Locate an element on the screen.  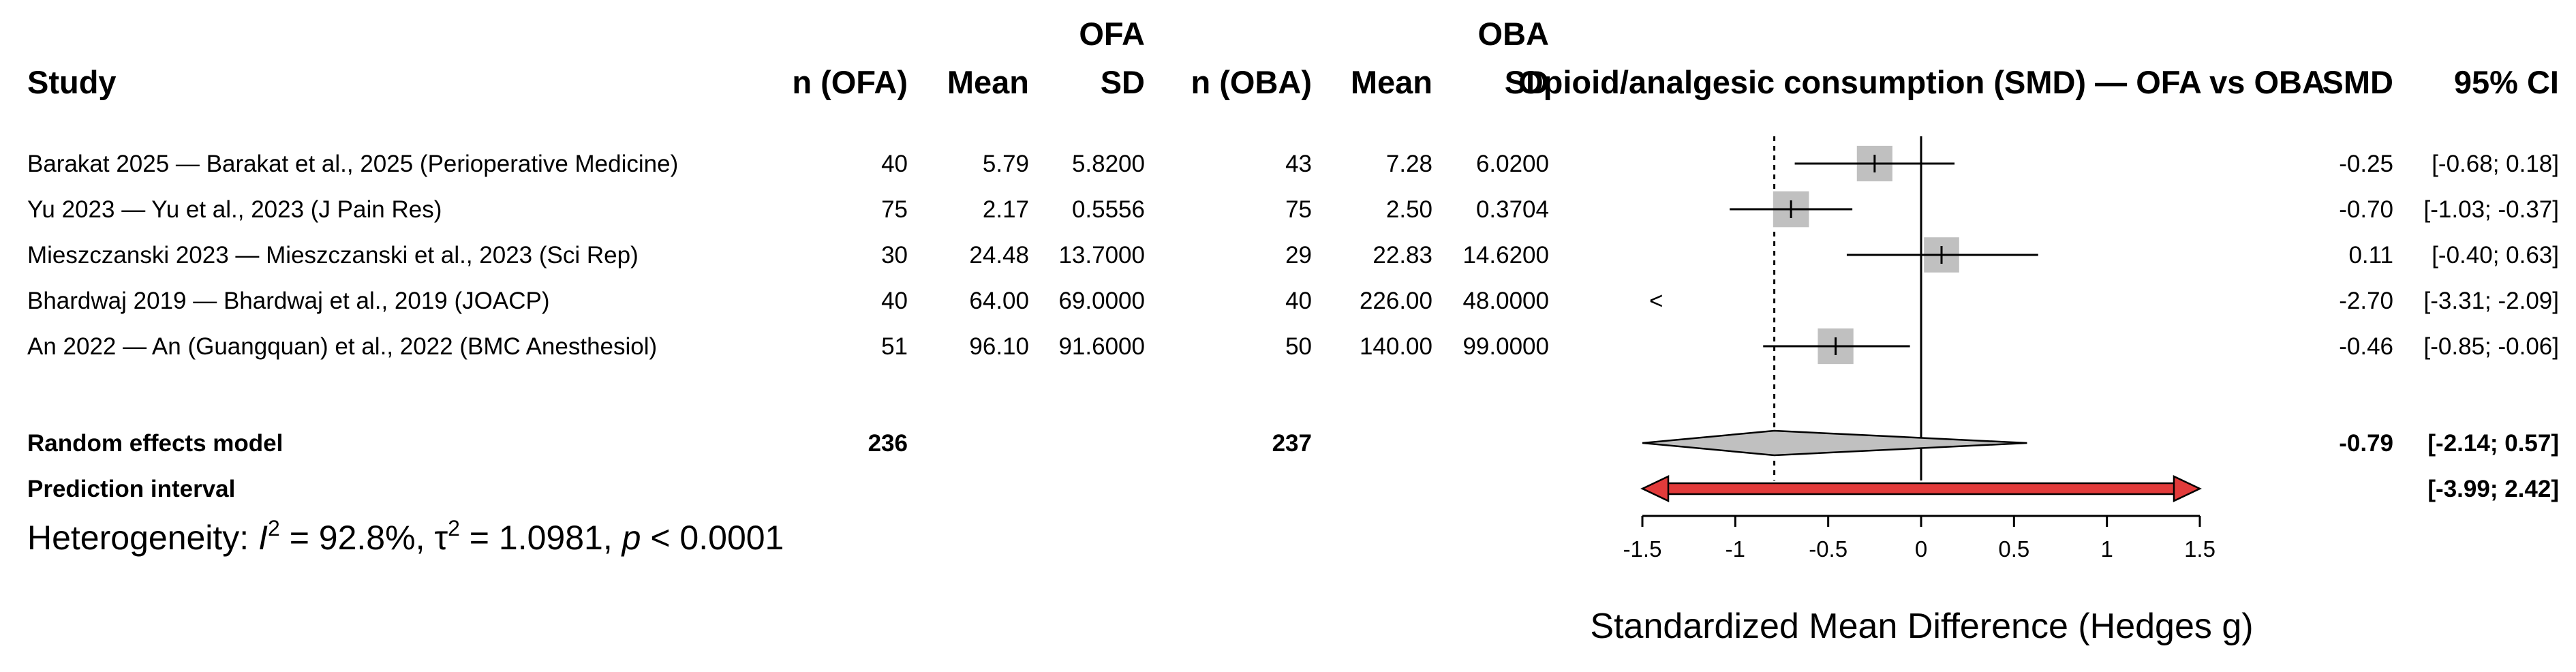
forest-plot-area: < -1.5 -1 -0.5 0 0.5 1 1.5 is located at coordinates (1919, 349).